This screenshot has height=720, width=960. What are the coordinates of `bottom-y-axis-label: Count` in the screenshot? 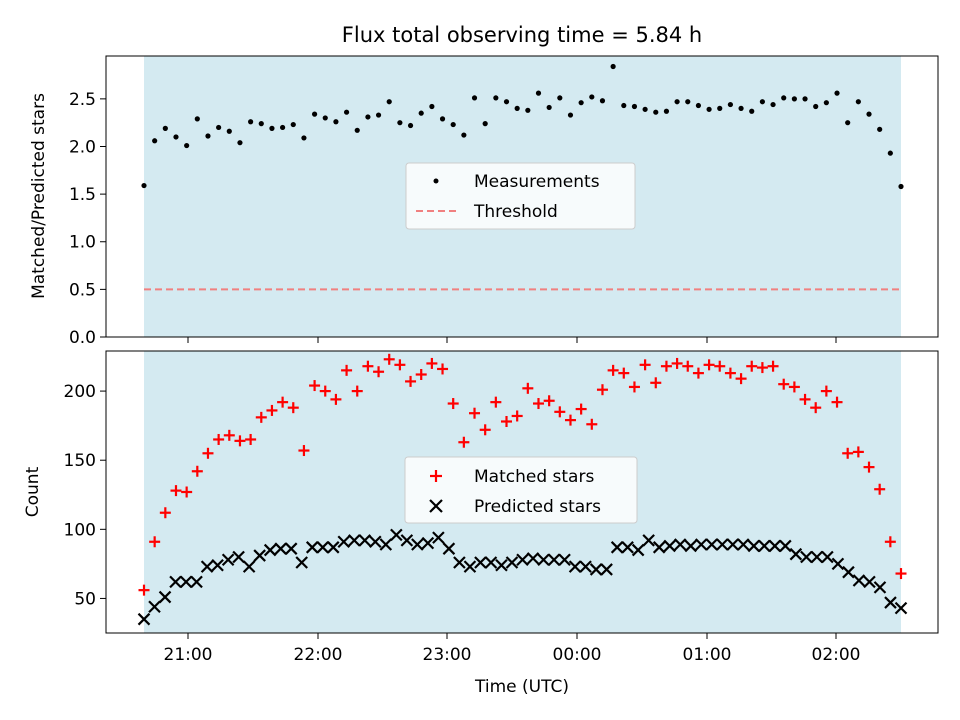 It's located at (33, 491).